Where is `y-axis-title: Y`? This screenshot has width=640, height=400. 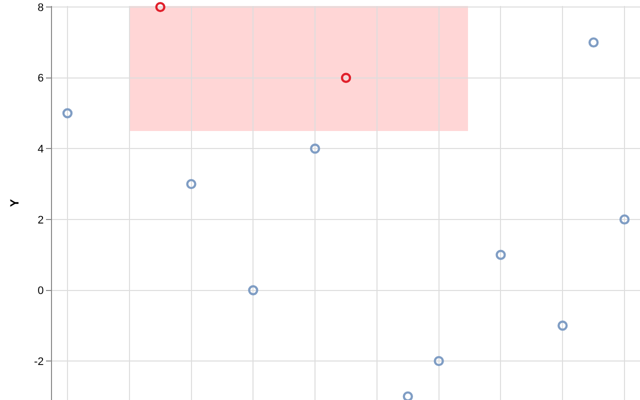
y-axis-title: Y is located at coordinates (14, 203).